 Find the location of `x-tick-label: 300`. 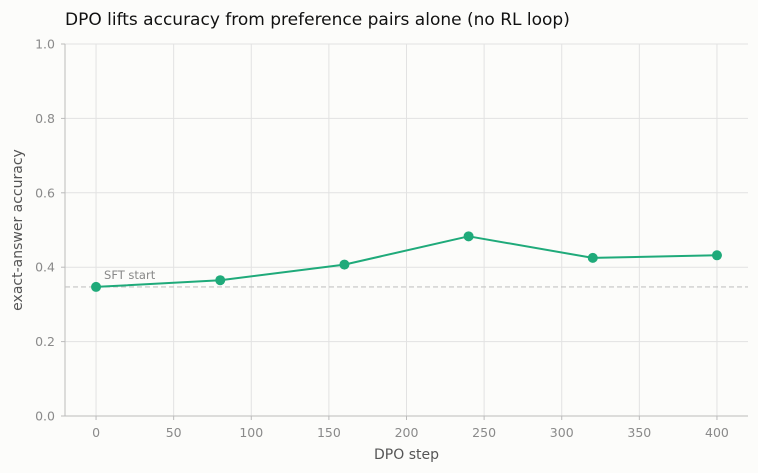

x-tick-label: 300 is located at coordinates (562, 432).